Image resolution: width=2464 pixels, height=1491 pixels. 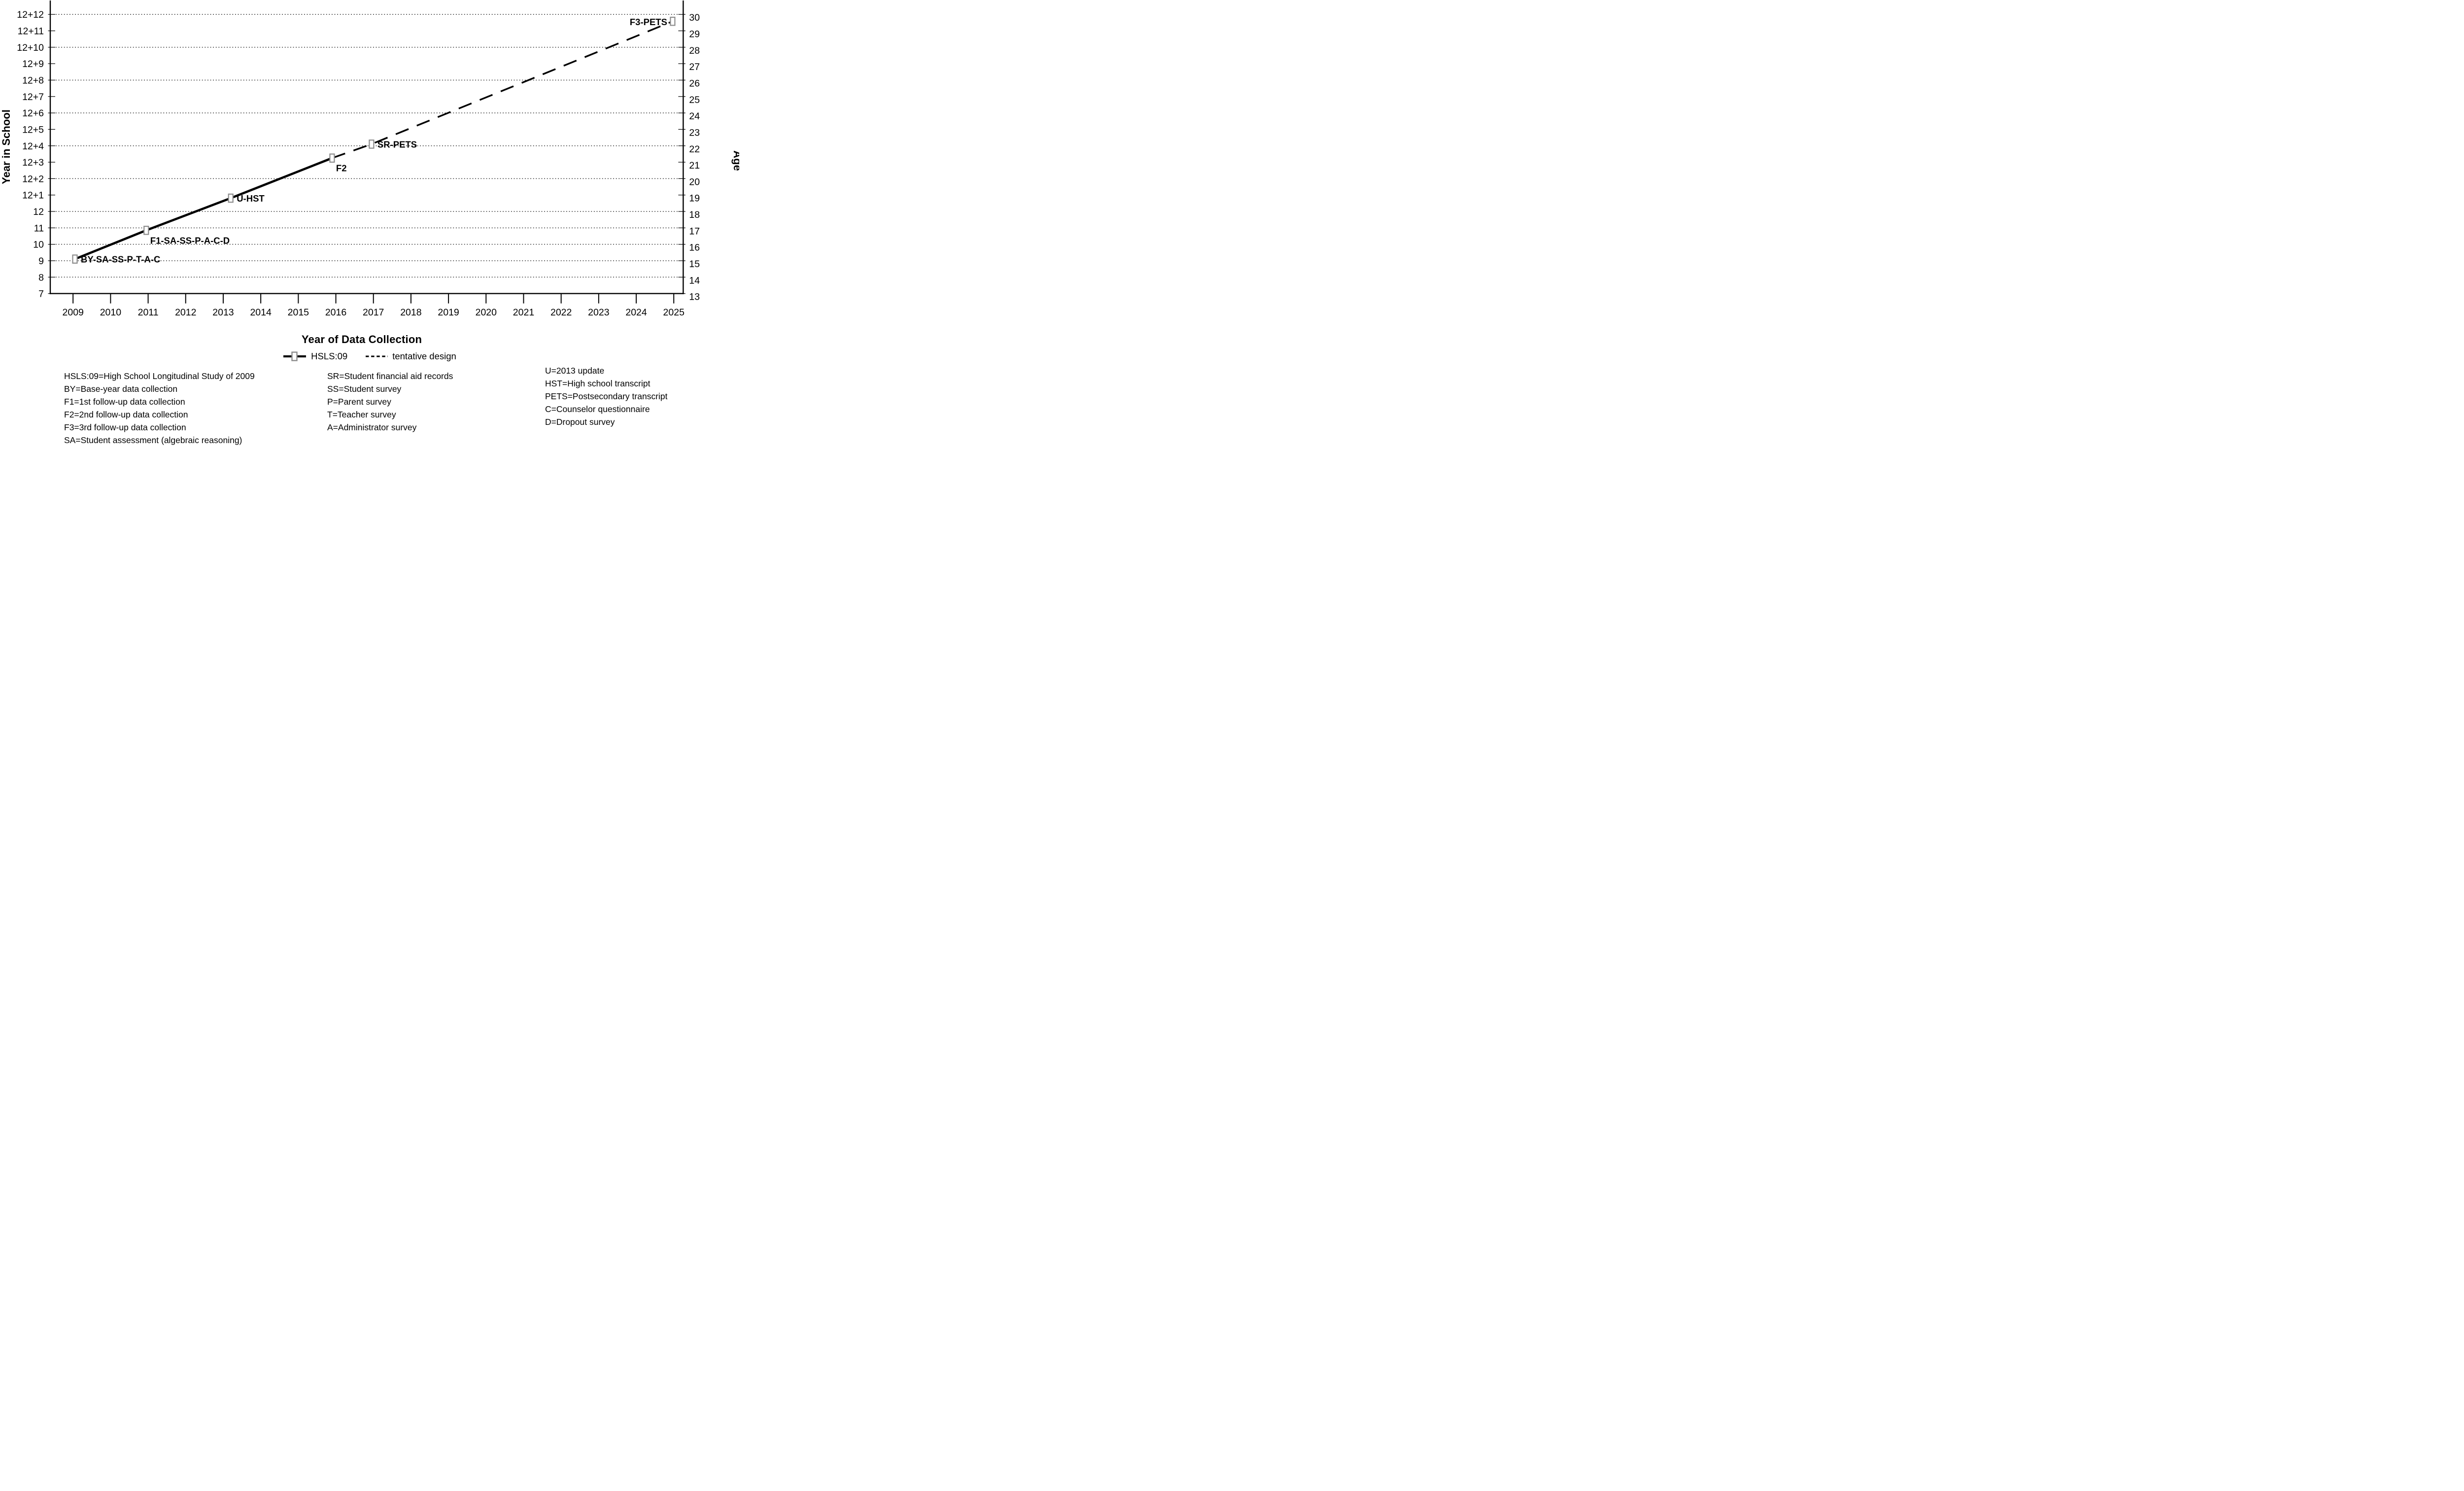 I want to click on legend-item-tentative: tentative design, so click(x=410, y=356).